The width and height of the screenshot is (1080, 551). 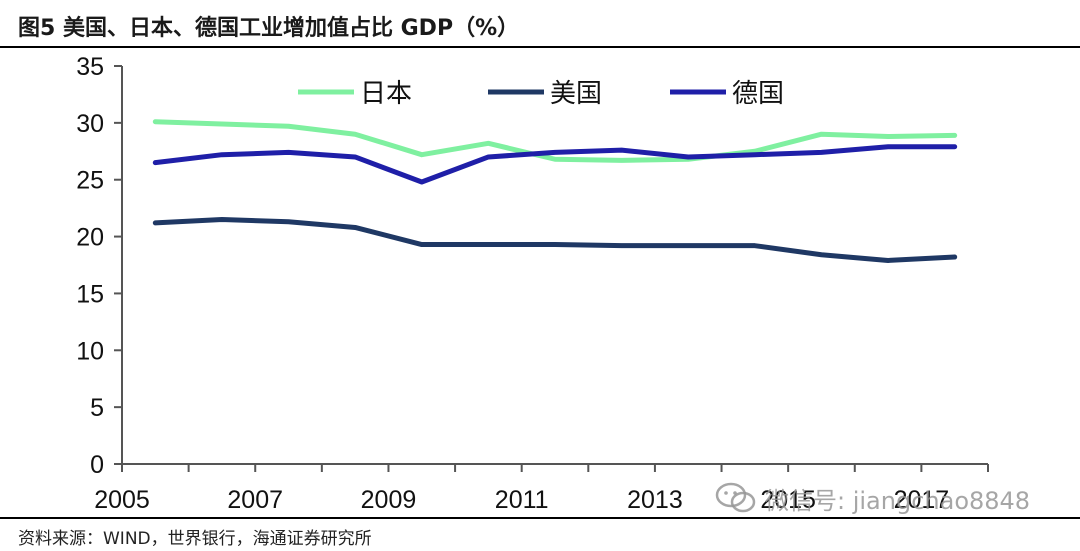 What do you see at coordinates (788, 500) in the screenshot?
I see `x-tick-label: 2015` at bounding box center [788, 500].